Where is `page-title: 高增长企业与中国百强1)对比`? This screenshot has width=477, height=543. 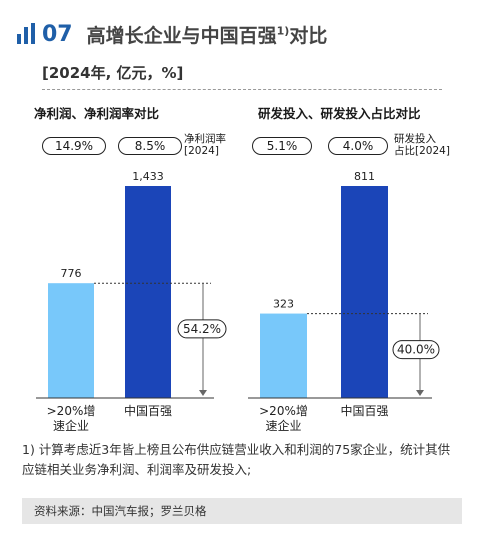 page-title: 高增长企业与中国百强1)对比 is located at coordinates (207, 34).